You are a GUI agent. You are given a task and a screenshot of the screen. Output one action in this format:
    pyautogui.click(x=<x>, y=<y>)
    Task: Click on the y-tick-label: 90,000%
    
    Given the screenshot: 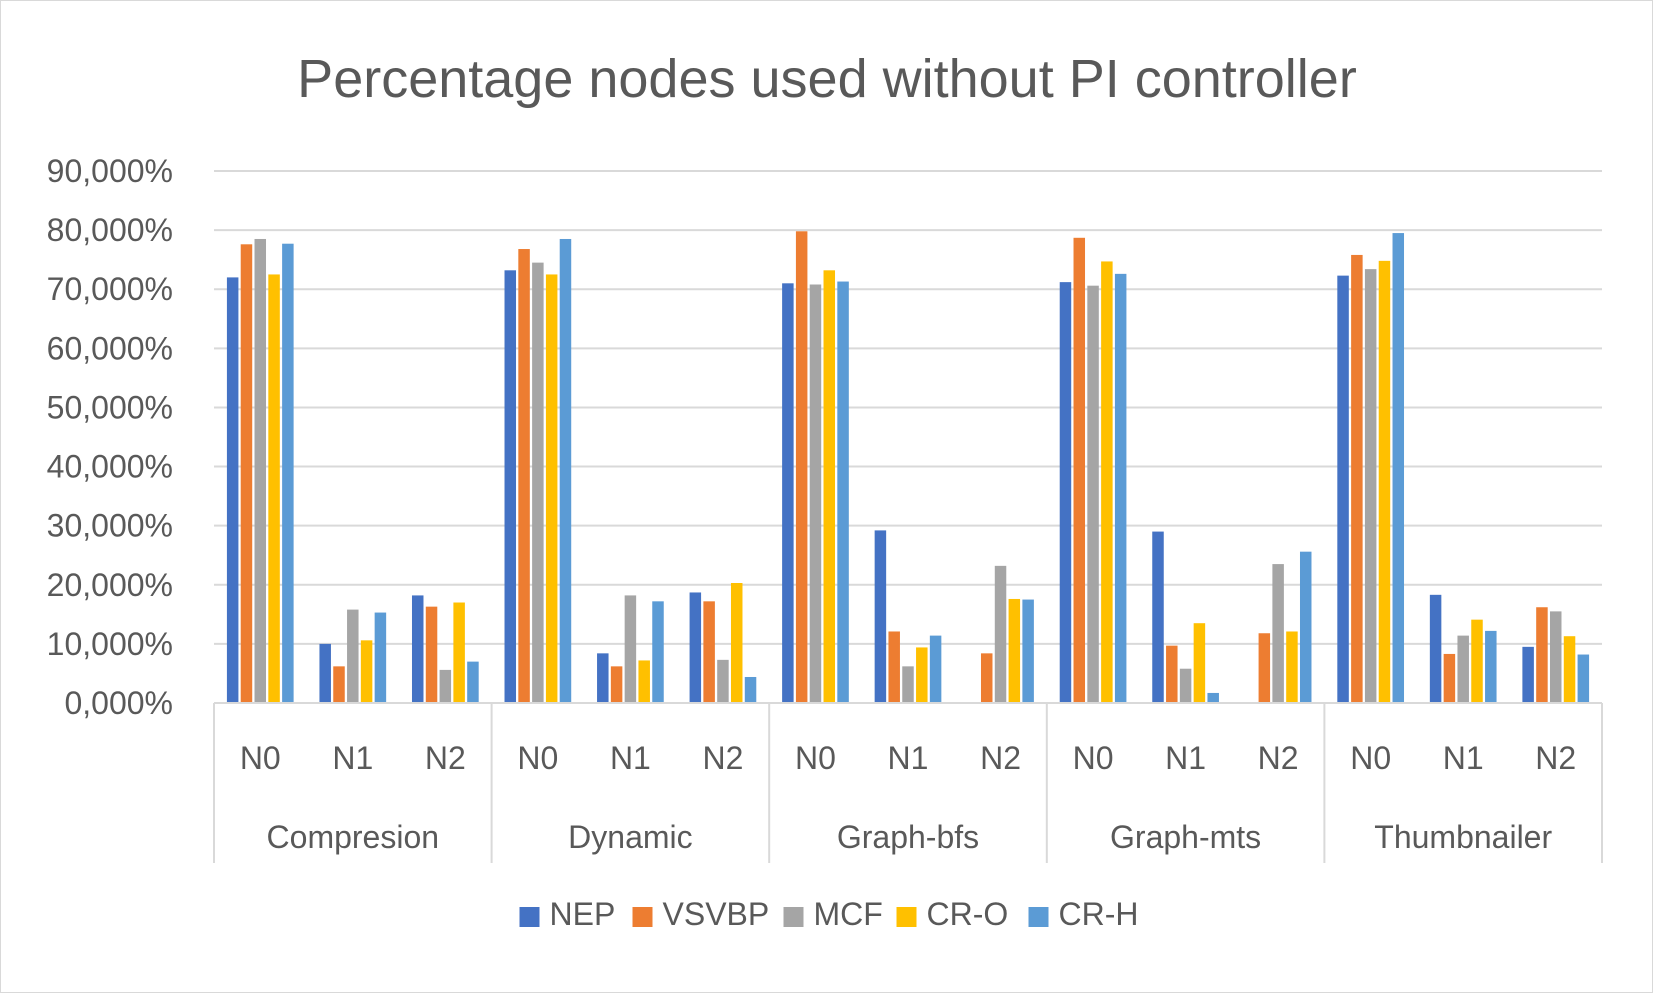 What is the action you would take?
    pyautogui.click(x=110, y=171)
    